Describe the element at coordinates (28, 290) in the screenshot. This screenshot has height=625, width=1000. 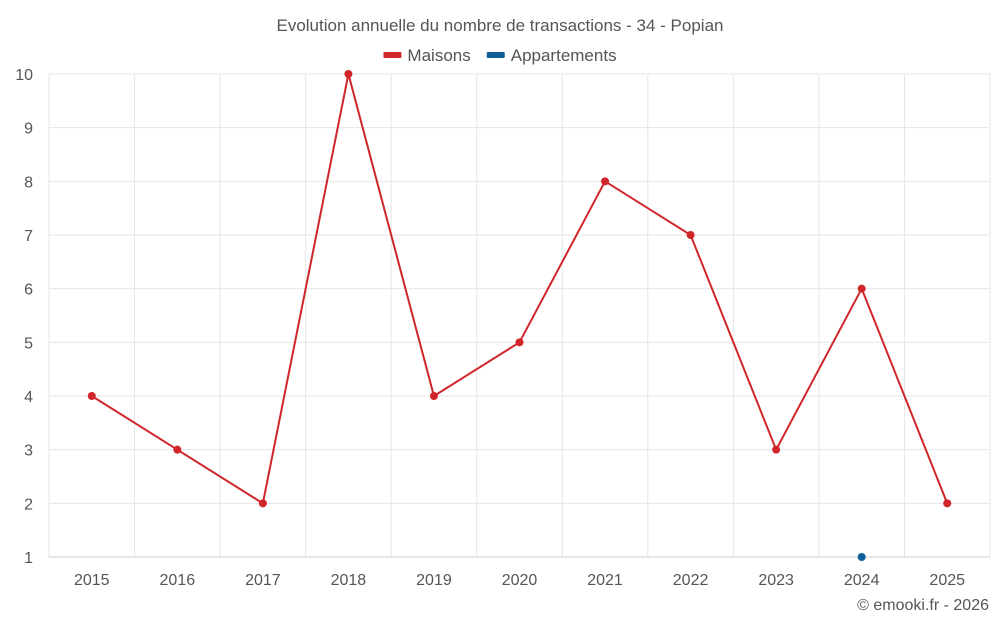
I see `y-tick-label: 6` at that location.